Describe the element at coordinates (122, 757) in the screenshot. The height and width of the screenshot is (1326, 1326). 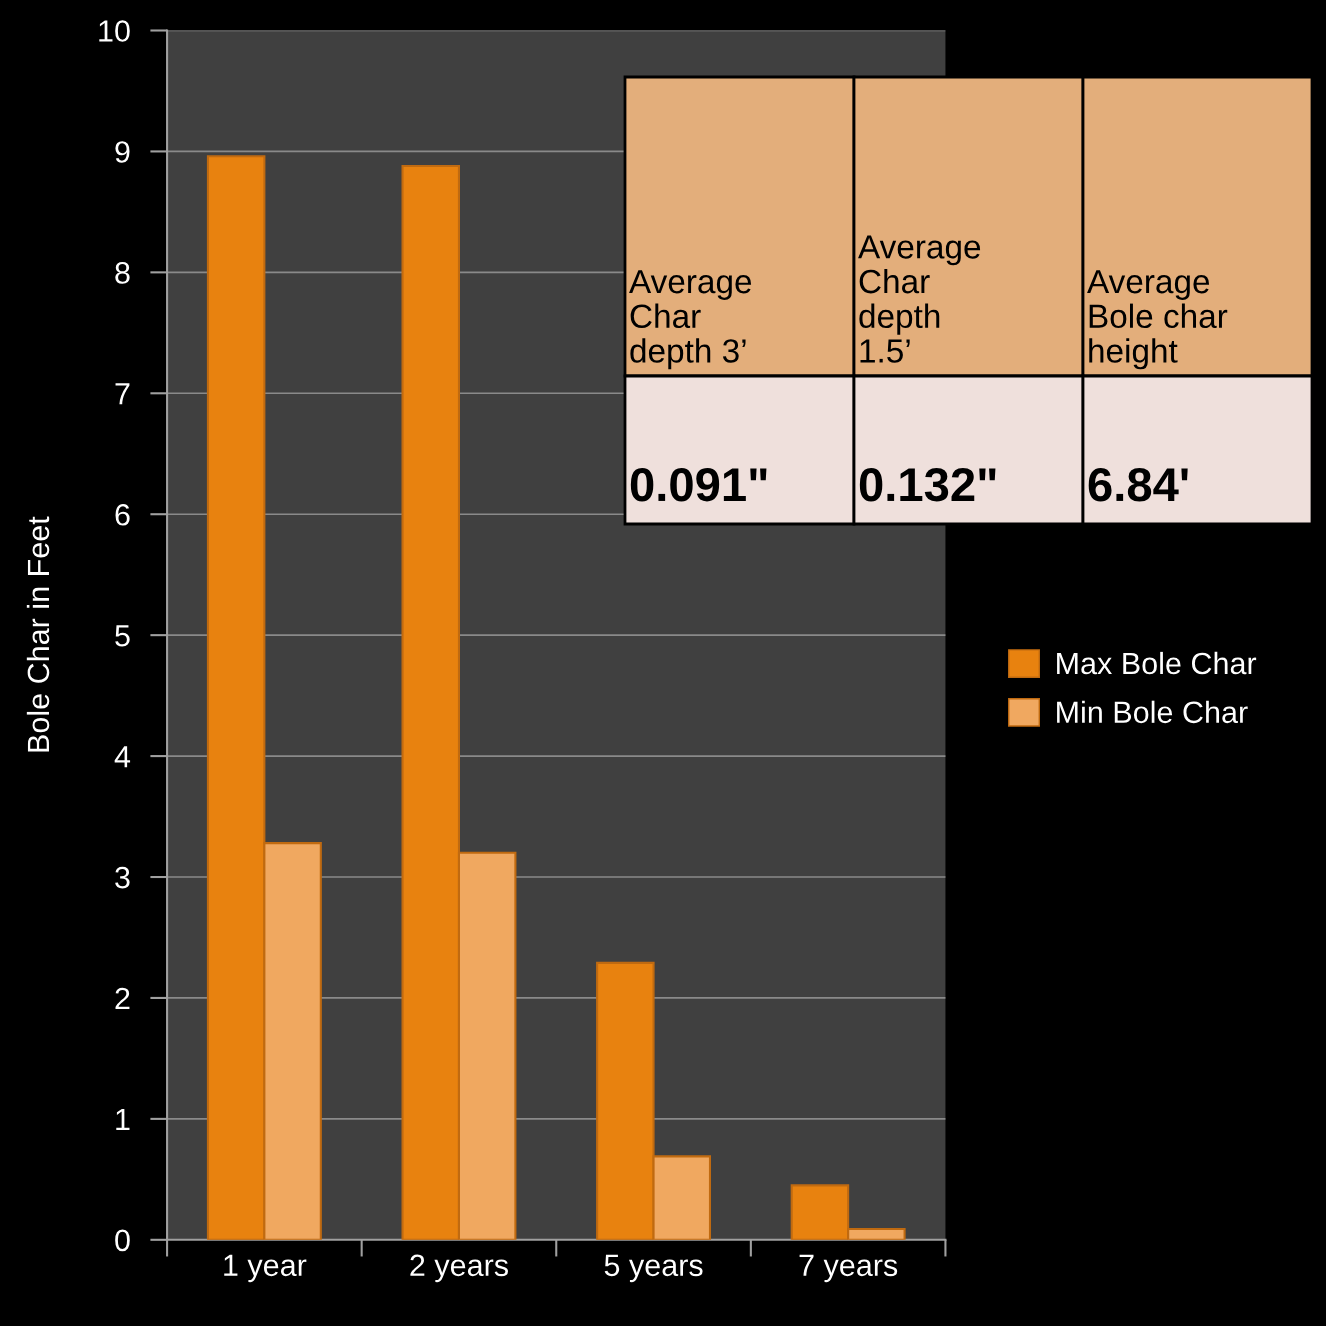
I see `y-tick-label: 4` at that location.